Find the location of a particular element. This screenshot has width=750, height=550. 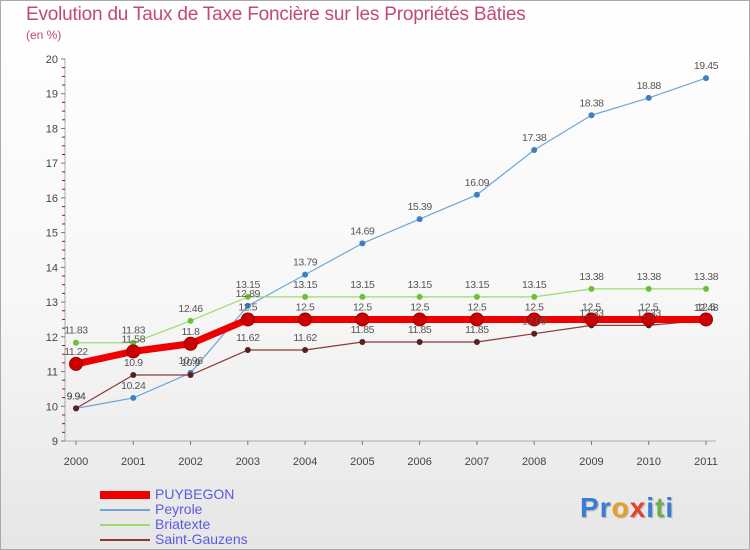

data-label-saint-gauzens: 10.9 is located at coordinates (133, 363).